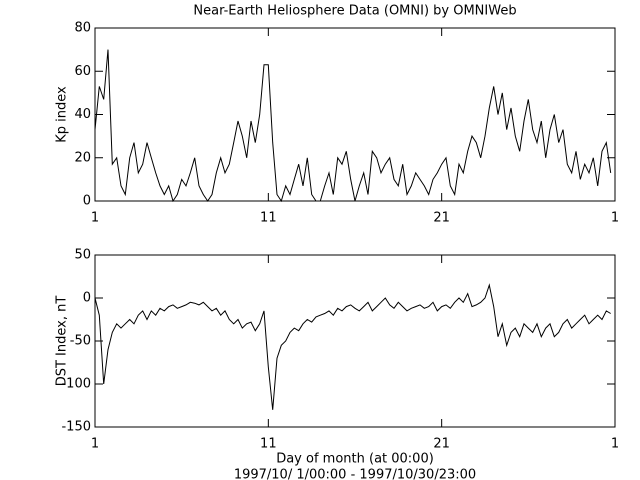 The width and height of the screenshot is (640, 480). I want to click on y-tick-label: -150, so click(76, 427).